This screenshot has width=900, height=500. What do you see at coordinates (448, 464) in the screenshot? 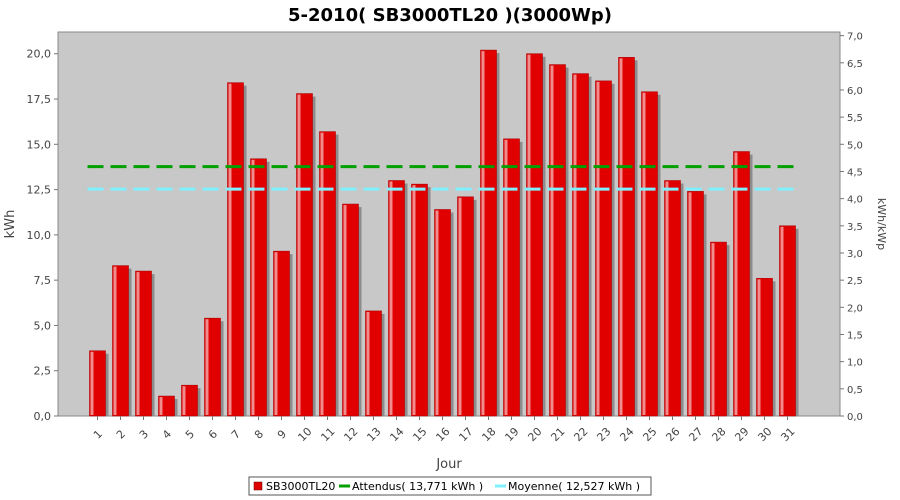
I see `x-axis-label: Jour` at bounding box center [448, 464].